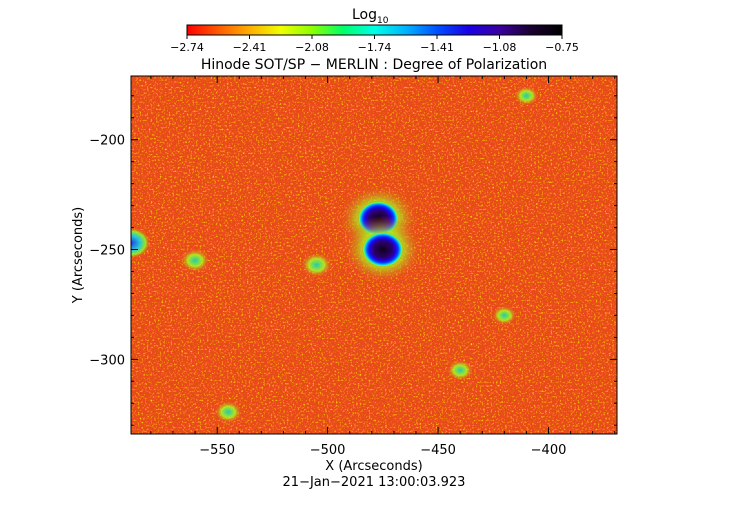 This screenshot has width=749, height=512. What do you see at coordinates (107, 141) in the screenshot?
I see `y-tick-label: −200` at bounding box center [107, 141].